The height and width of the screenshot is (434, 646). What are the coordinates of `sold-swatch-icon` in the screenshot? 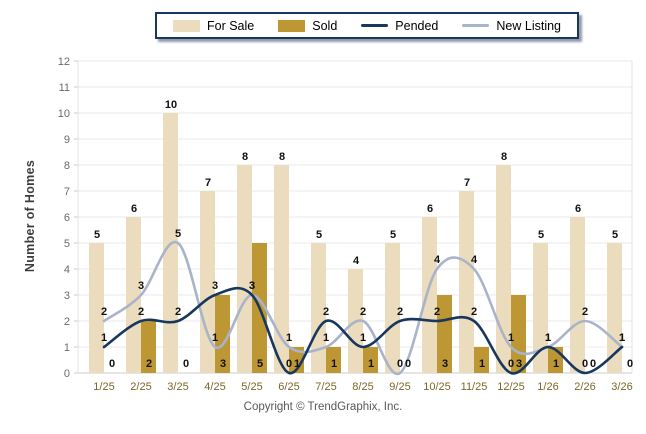 It's located at (292, 25).